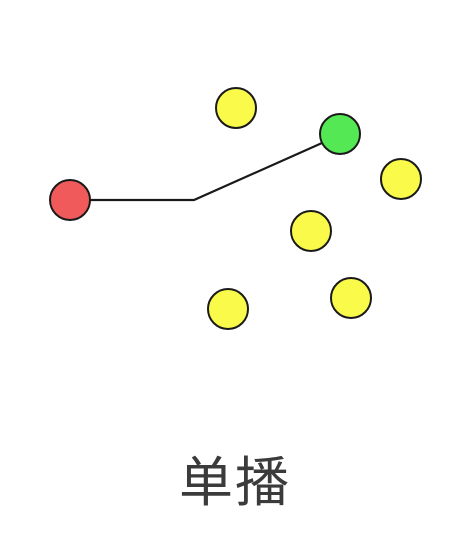  What do you see at coordinates (235, 482) in the screenshot?
I see `diagram-caption: 单播` at bounding box center [235, 482].